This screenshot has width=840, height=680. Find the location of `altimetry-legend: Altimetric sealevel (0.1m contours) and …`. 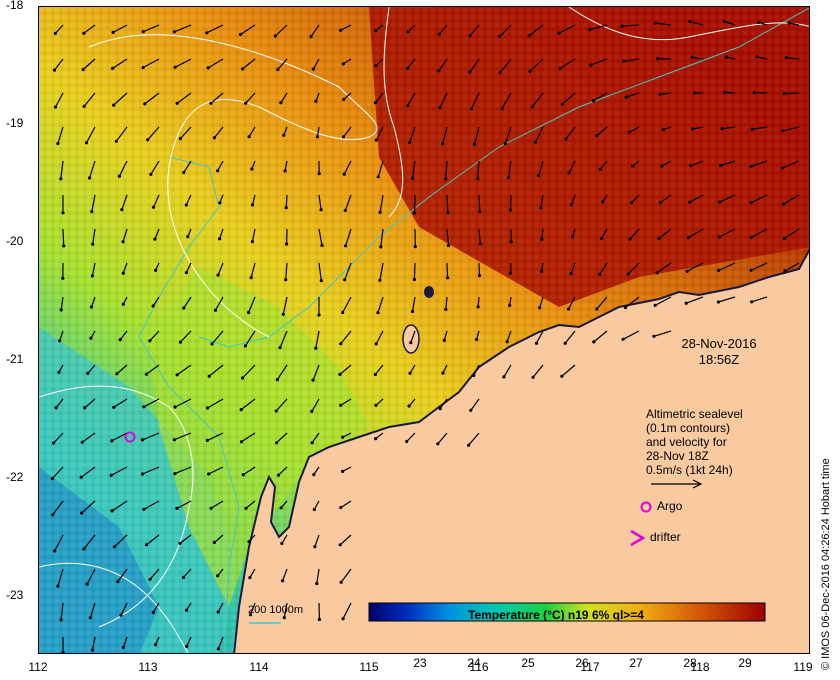

altimetry-legend: Altimetric sealevel (0.1m contours) and … is located at coordinates (694, 442).